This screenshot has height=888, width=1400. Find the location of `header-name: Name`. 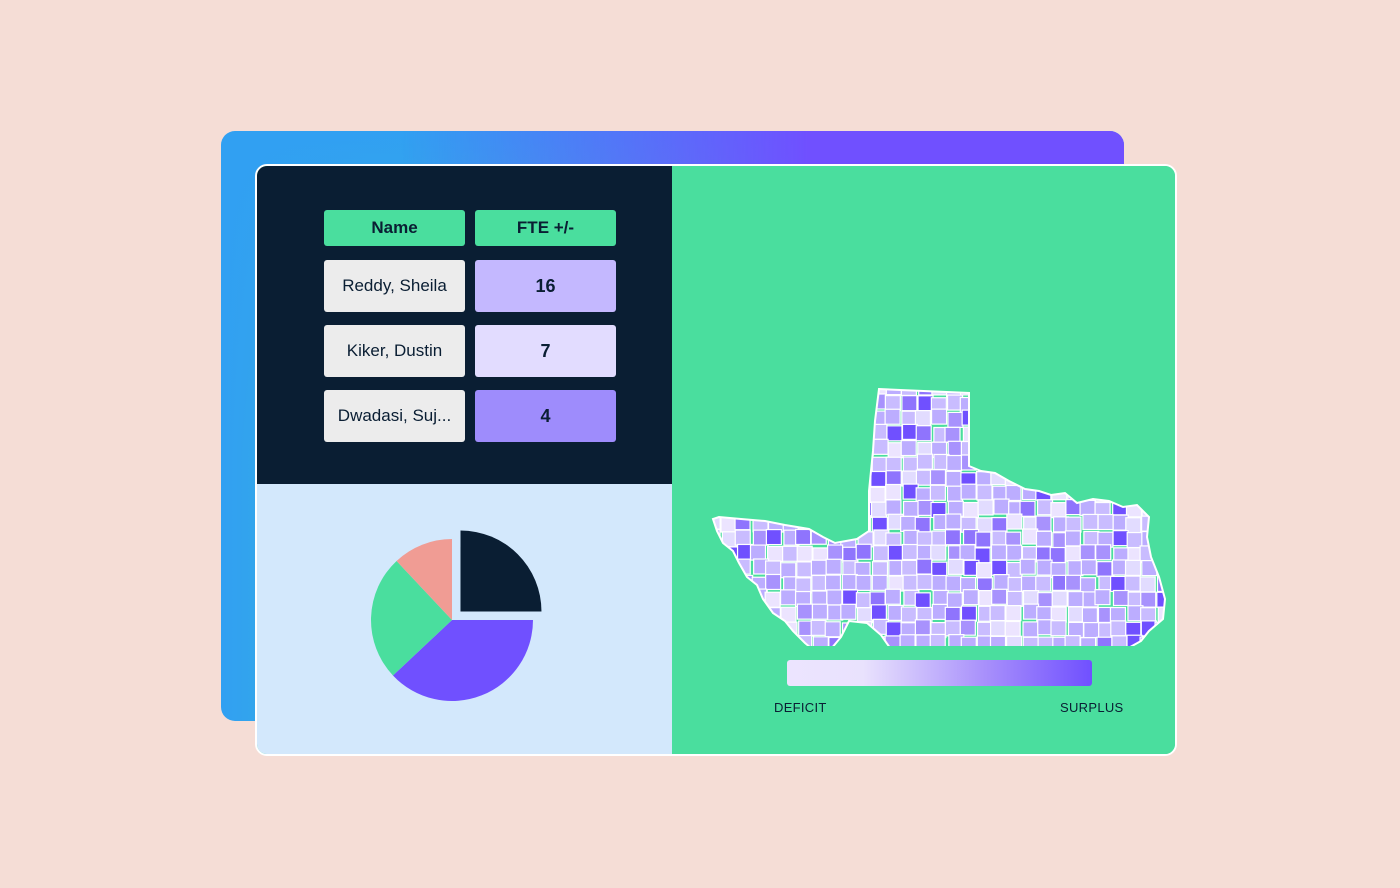

header-name: Name is located at coordinates (394, 228).